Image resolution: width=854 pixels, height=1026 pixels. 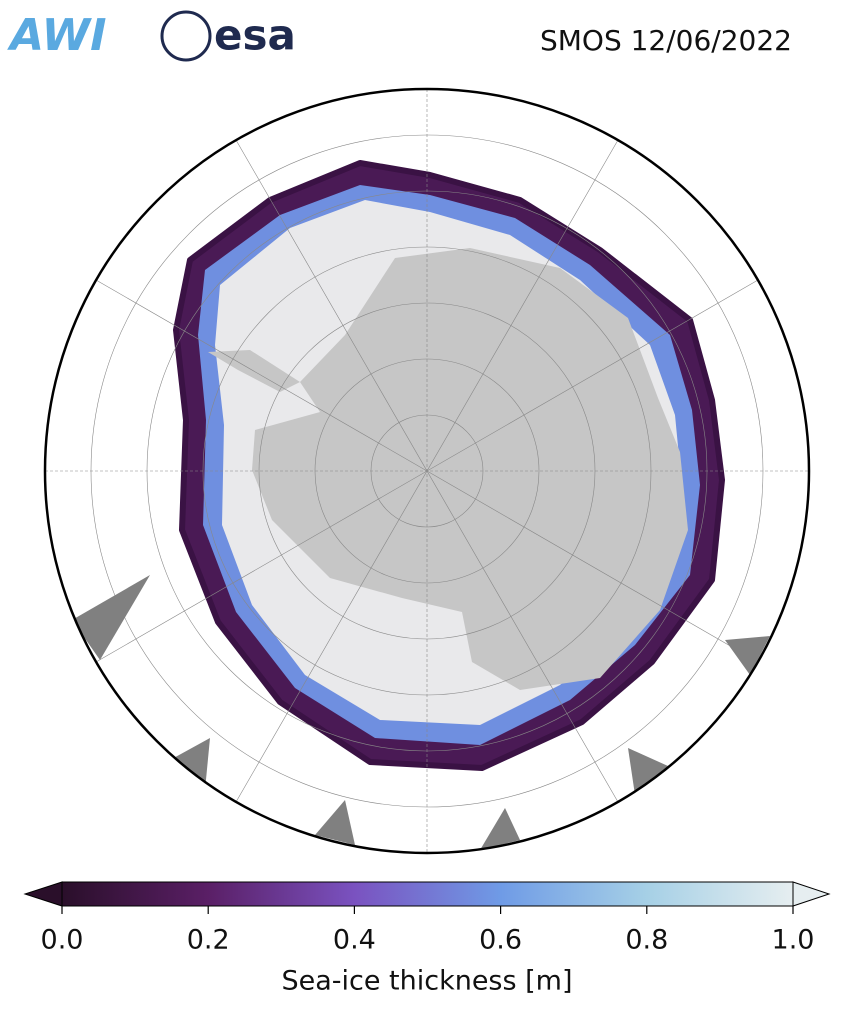 What do you see at coordinates (354, 940) in the screenshot?
I see `colorbar-tick-label: 0.4` at bounding box center [354, 940].